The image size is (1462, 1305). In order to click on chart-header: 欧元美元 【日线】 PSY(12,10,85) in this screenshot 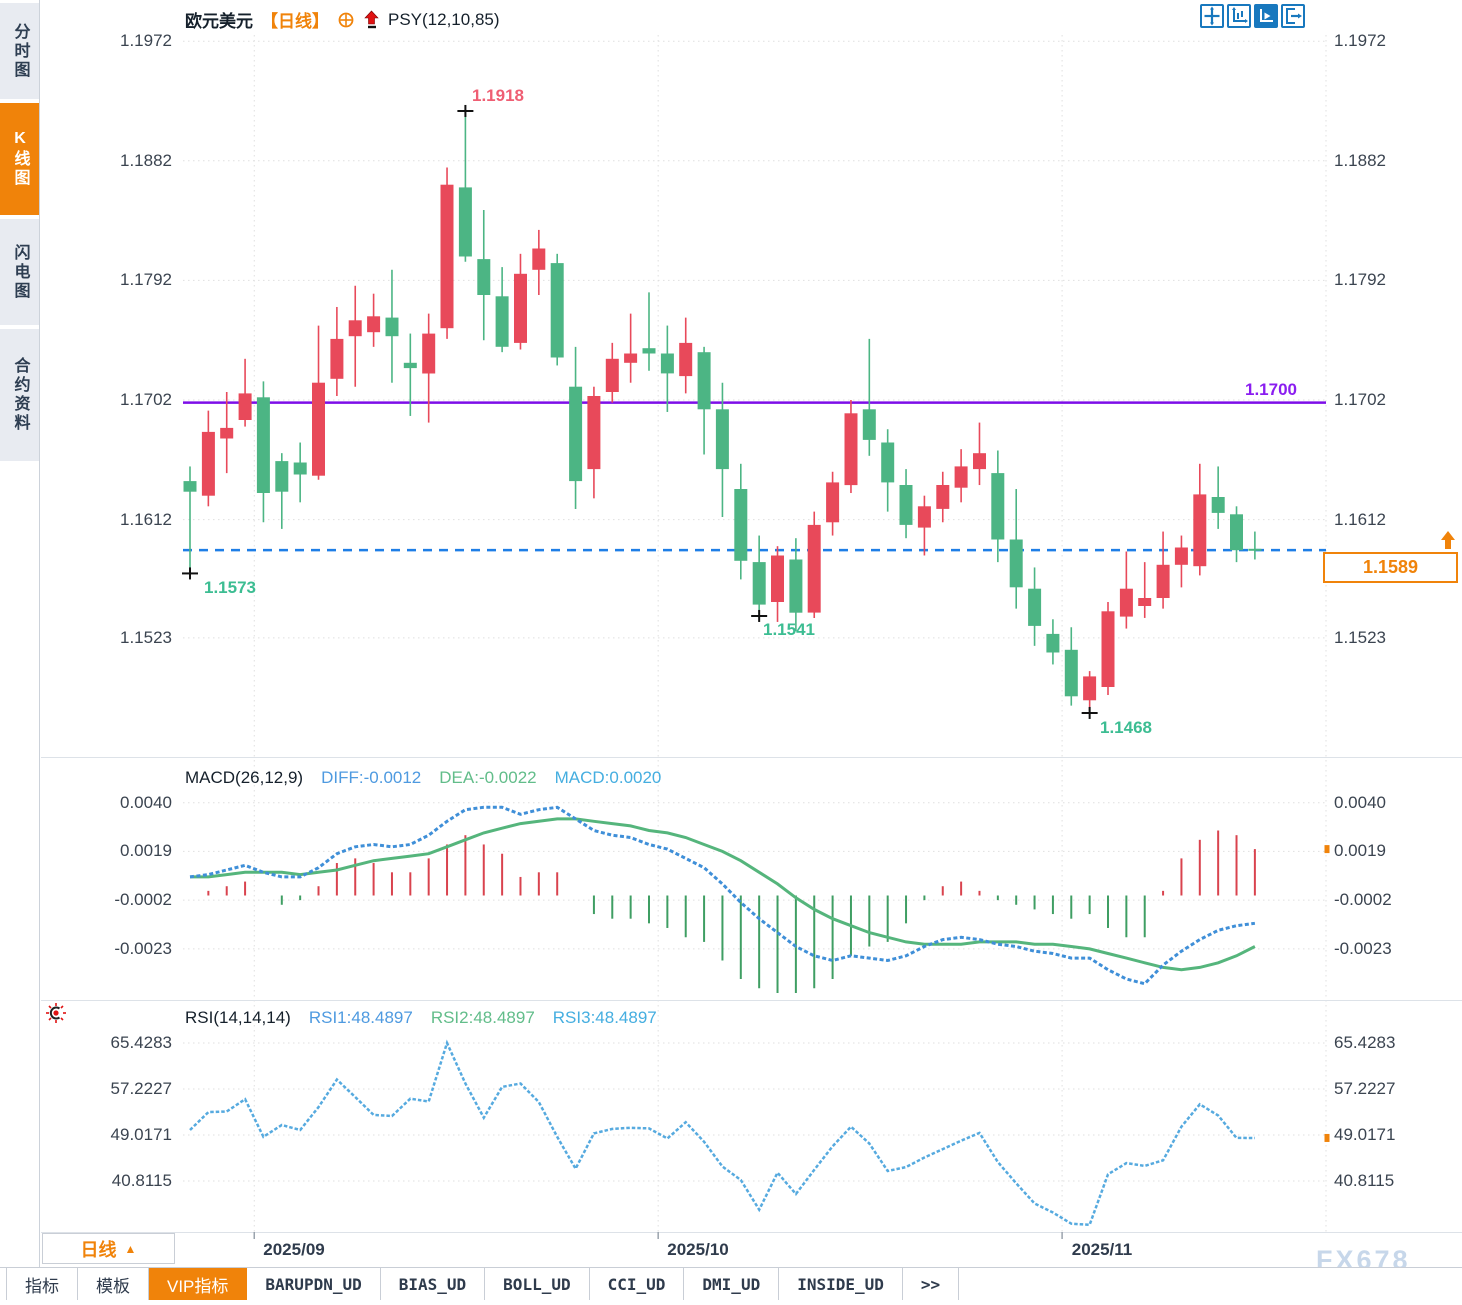, I will do `click(342, 19)`.